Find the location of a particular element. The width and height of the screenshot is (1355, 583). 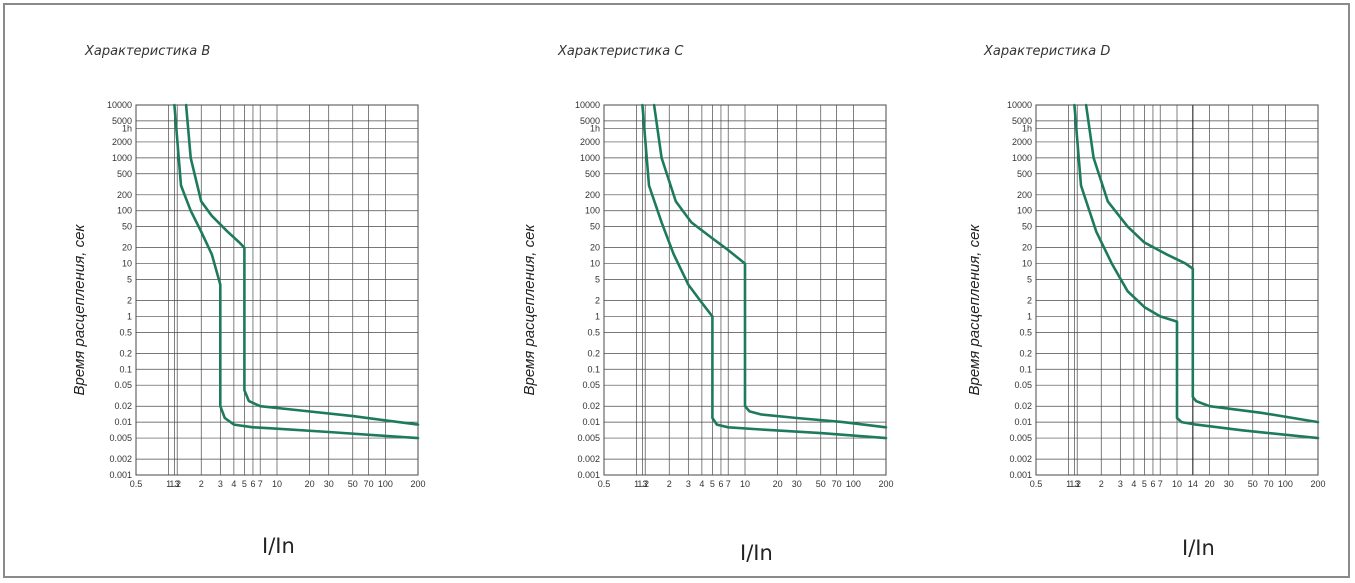

y-tick-label: 0.001 is located at coordinates (588, 475).